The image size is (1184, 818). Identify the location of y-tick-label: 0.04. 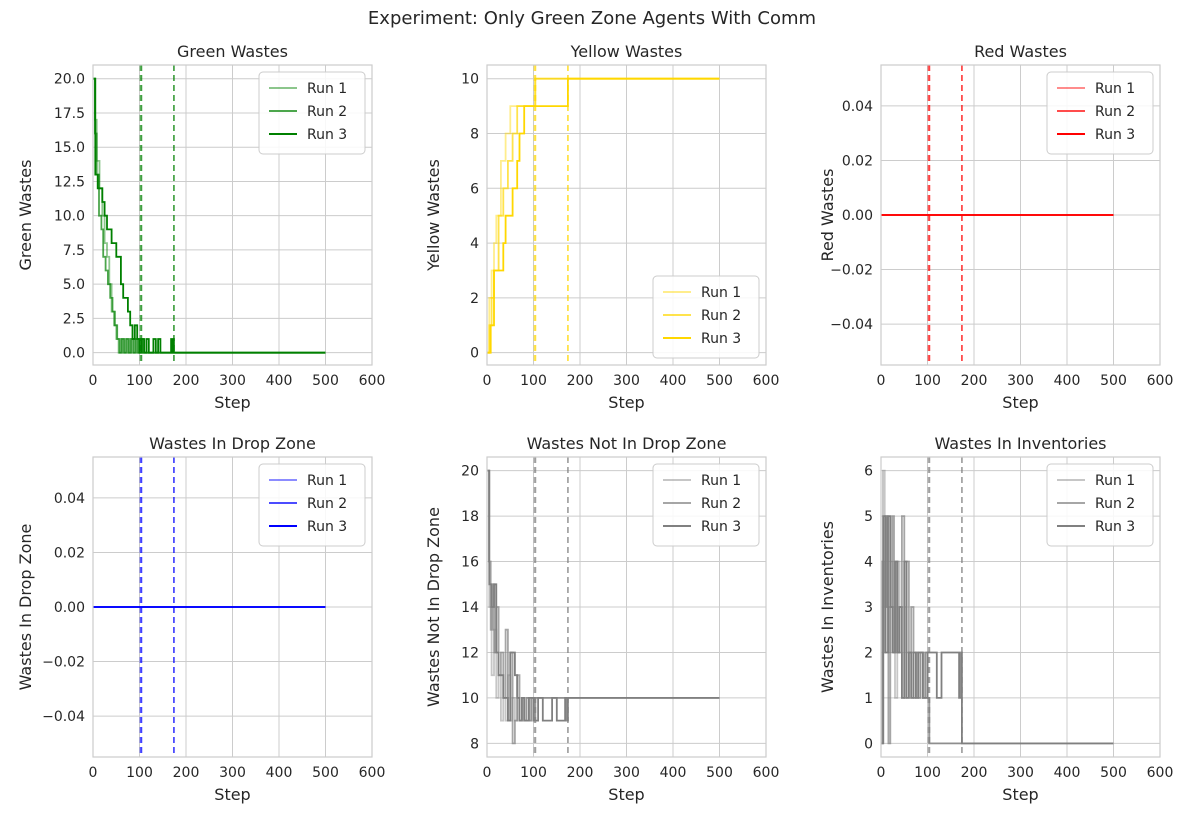
(857, 107).